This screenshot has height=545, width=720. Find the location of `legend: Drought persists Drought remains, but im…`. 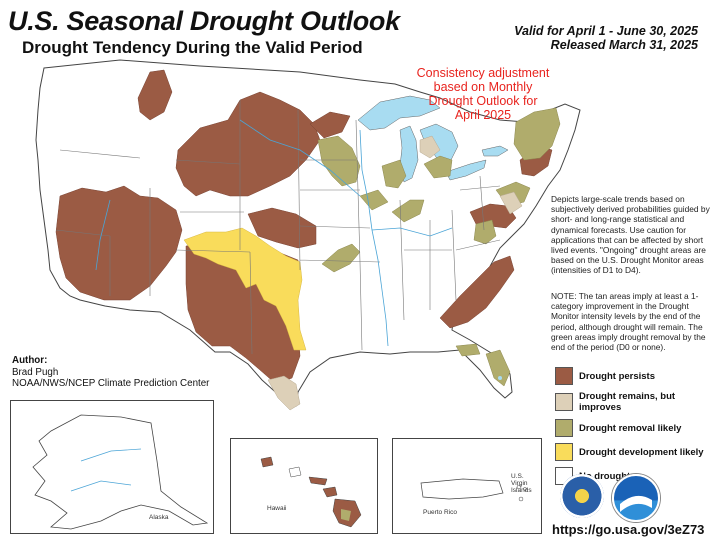

legend: Drought persists Drought remains, but im… is located at coordinates (635, 429).